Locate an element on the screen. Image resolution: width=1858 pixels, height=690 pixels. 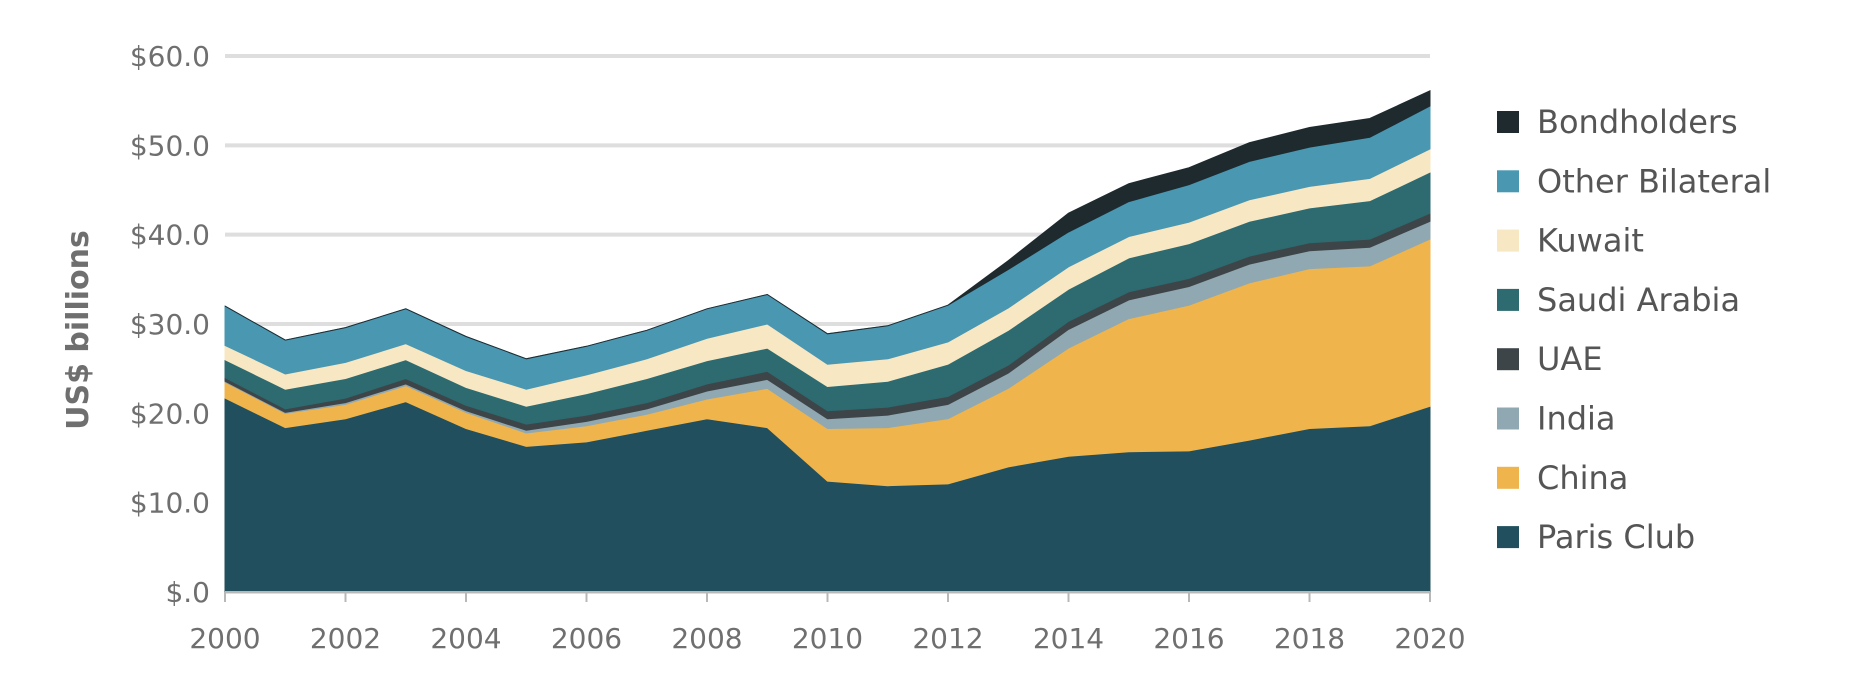
y-tick-label: $50.0 is located at coordinates (170, 145).